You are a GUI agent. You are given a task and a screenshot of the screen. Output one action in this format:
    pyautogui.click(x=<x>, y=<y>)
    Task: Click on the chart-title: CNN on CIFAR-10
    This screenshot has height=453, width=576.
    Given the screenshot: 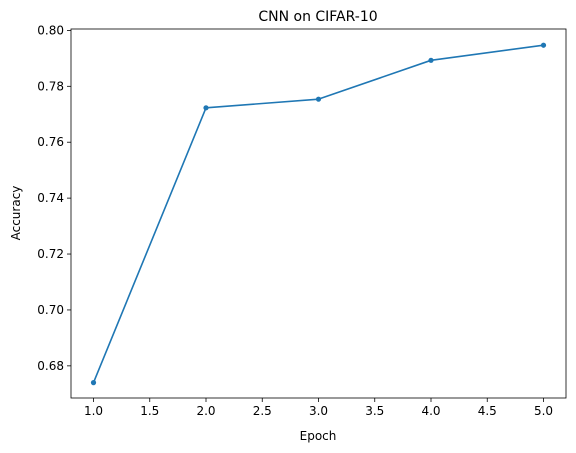 What is the action you would take?
    pyautogui.click(x=317, y=17)
    